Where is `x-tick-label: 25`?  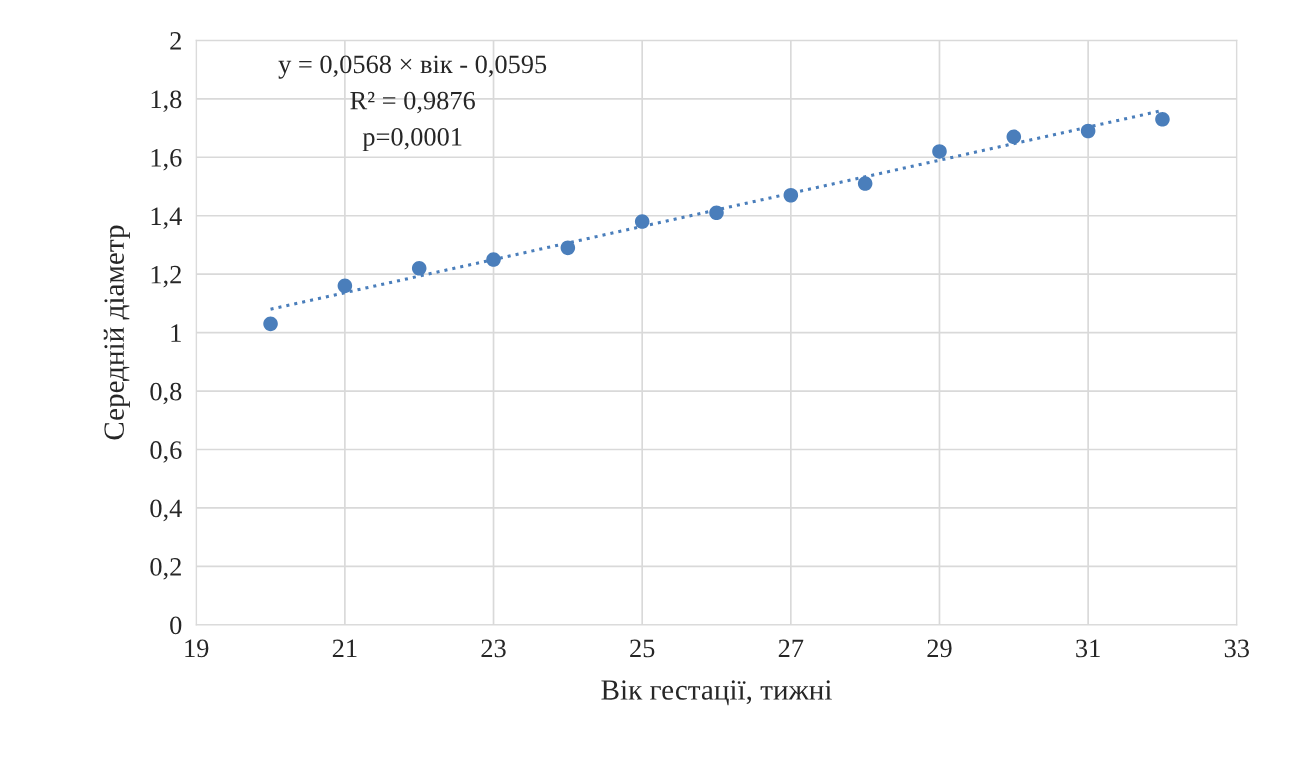
x-tick-label: 25 is located at coordinates (642, 648).